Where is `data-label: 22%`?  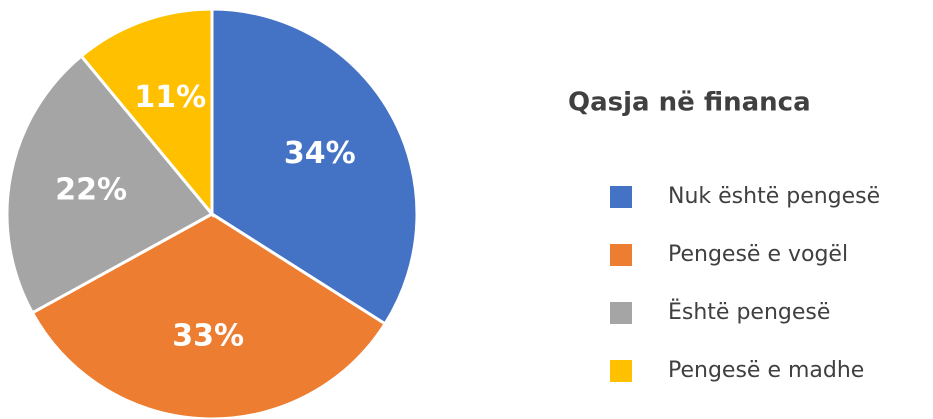
data-label: 22% is located at coordinates (91, 189).